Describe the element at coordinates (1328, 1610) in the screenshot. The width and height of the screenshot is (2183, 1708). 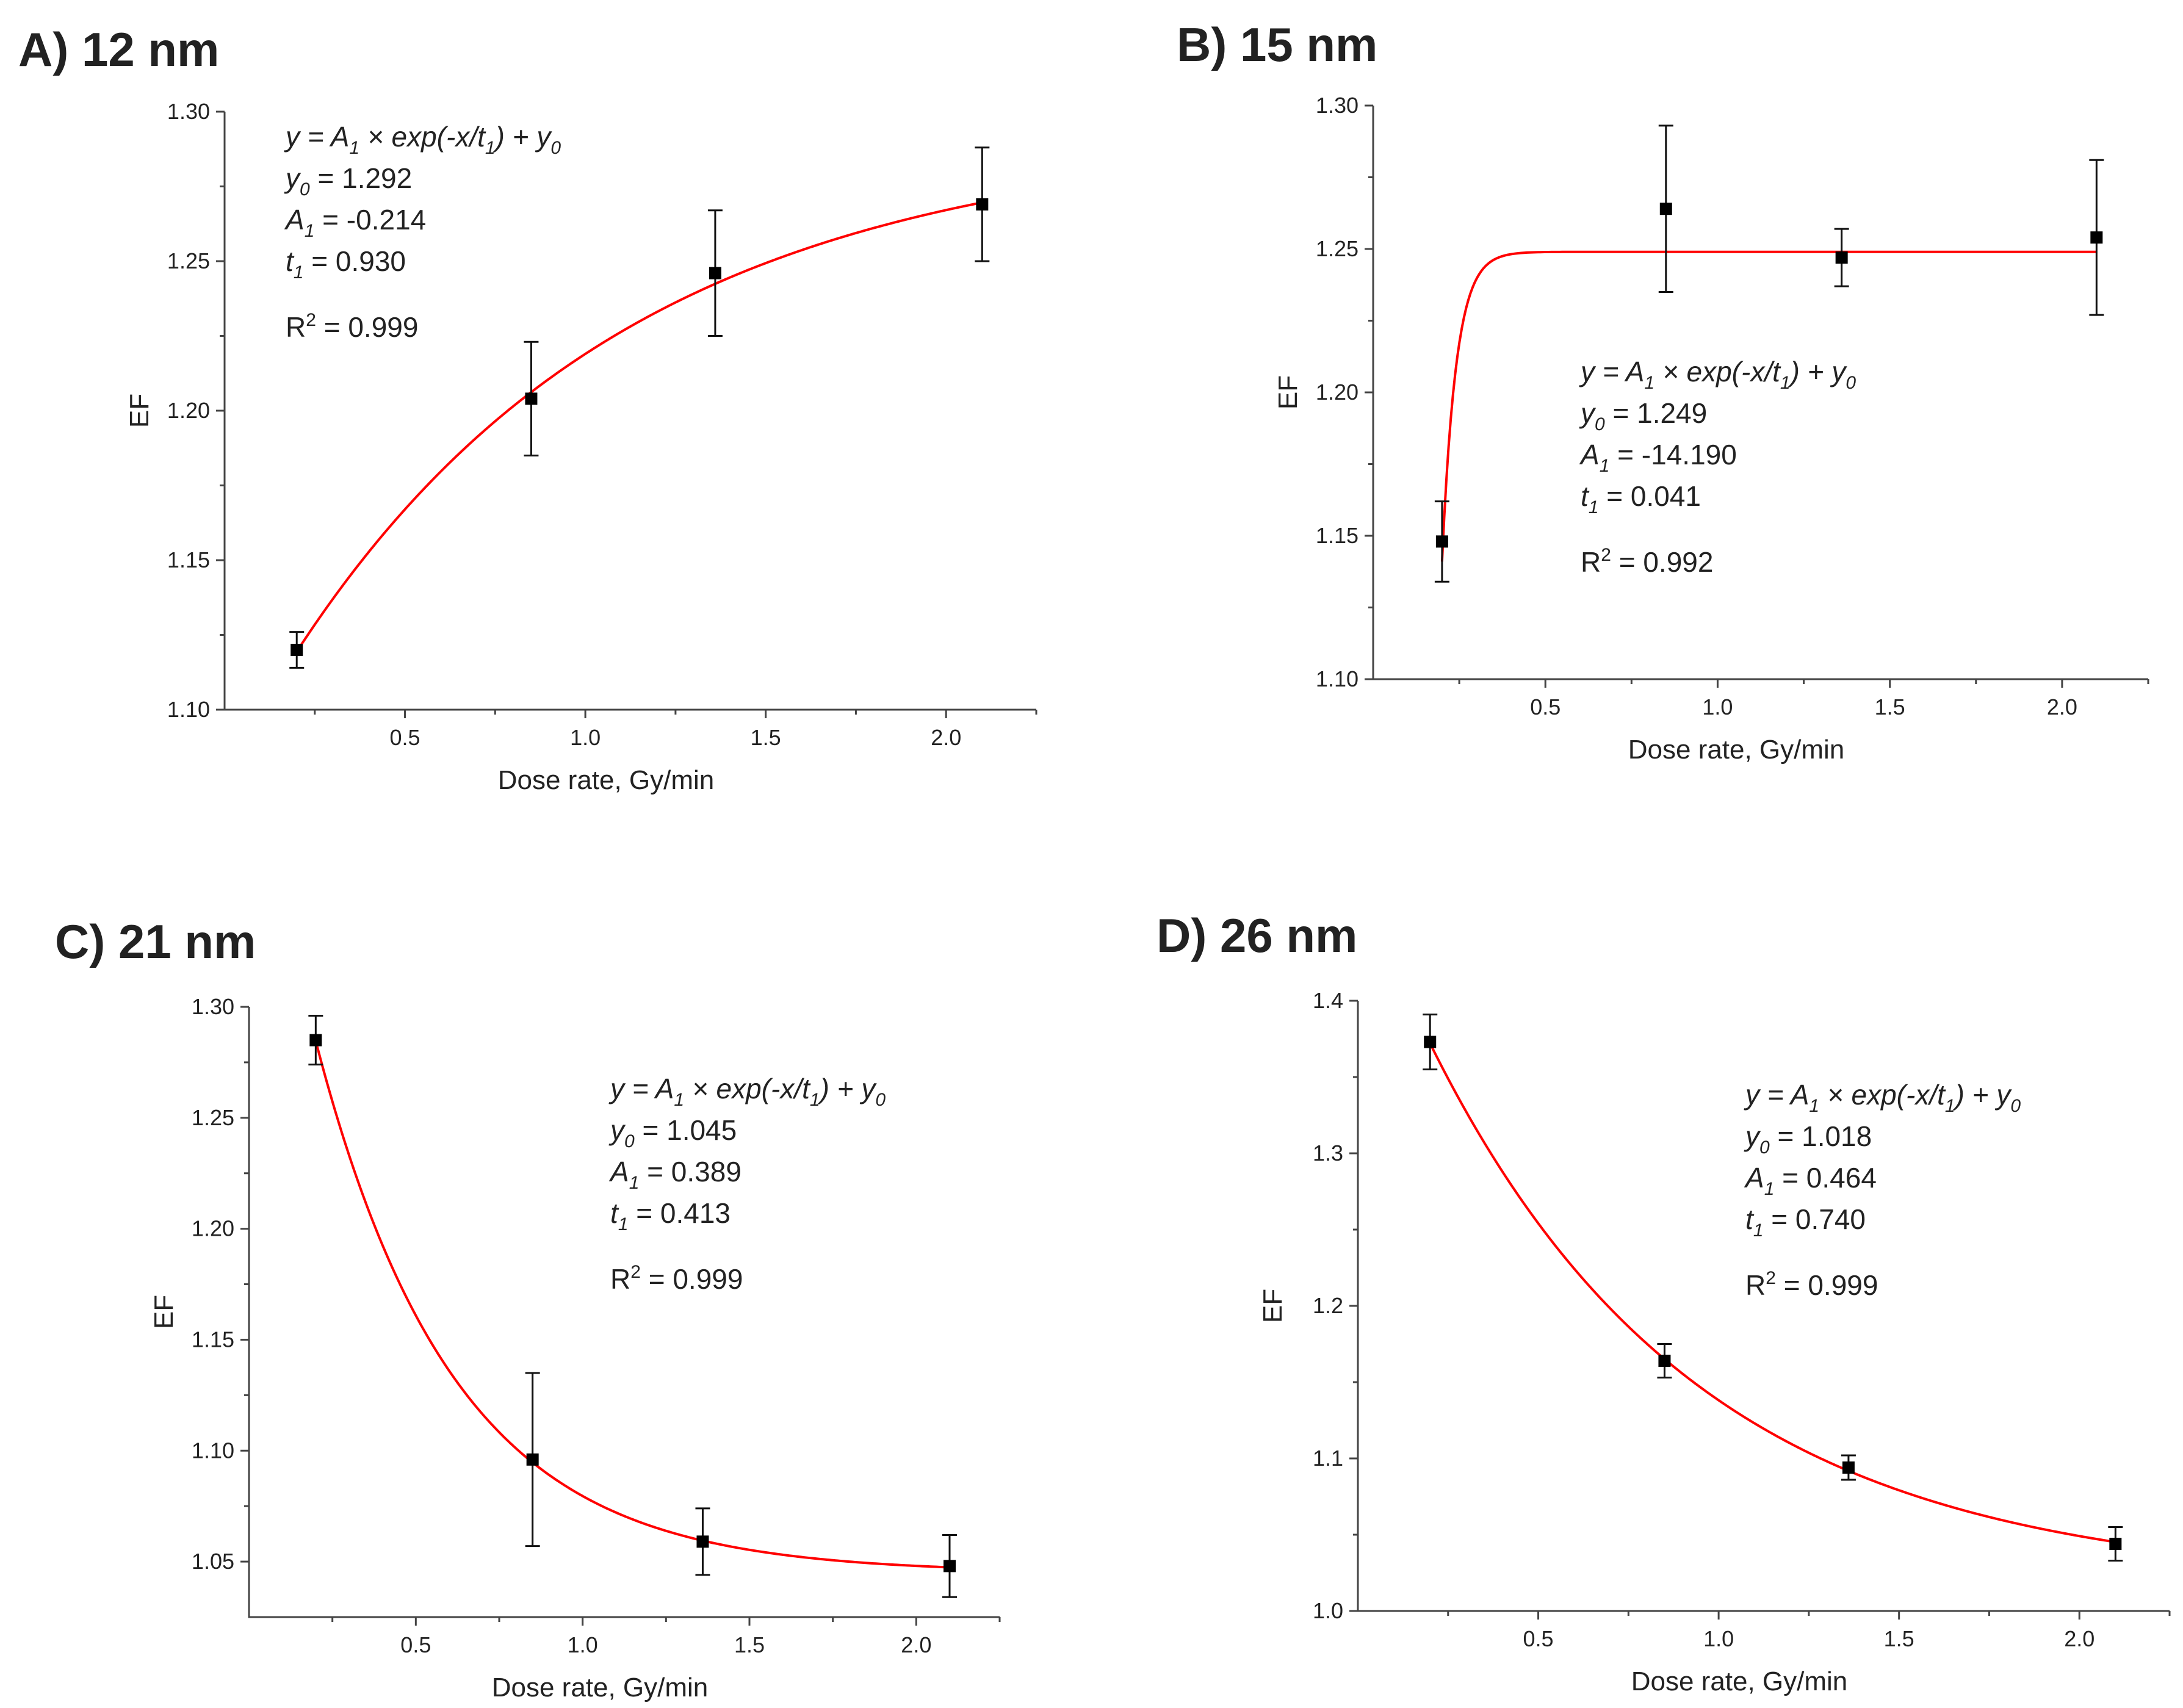
I see `y-tick-label: 1.0` at that location.